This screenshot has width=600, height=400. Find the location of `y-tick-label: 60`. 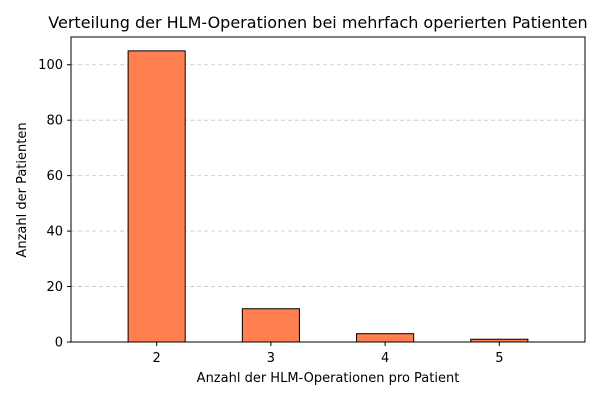

y-tick-label: 60 is located at coordinates (54, 176).